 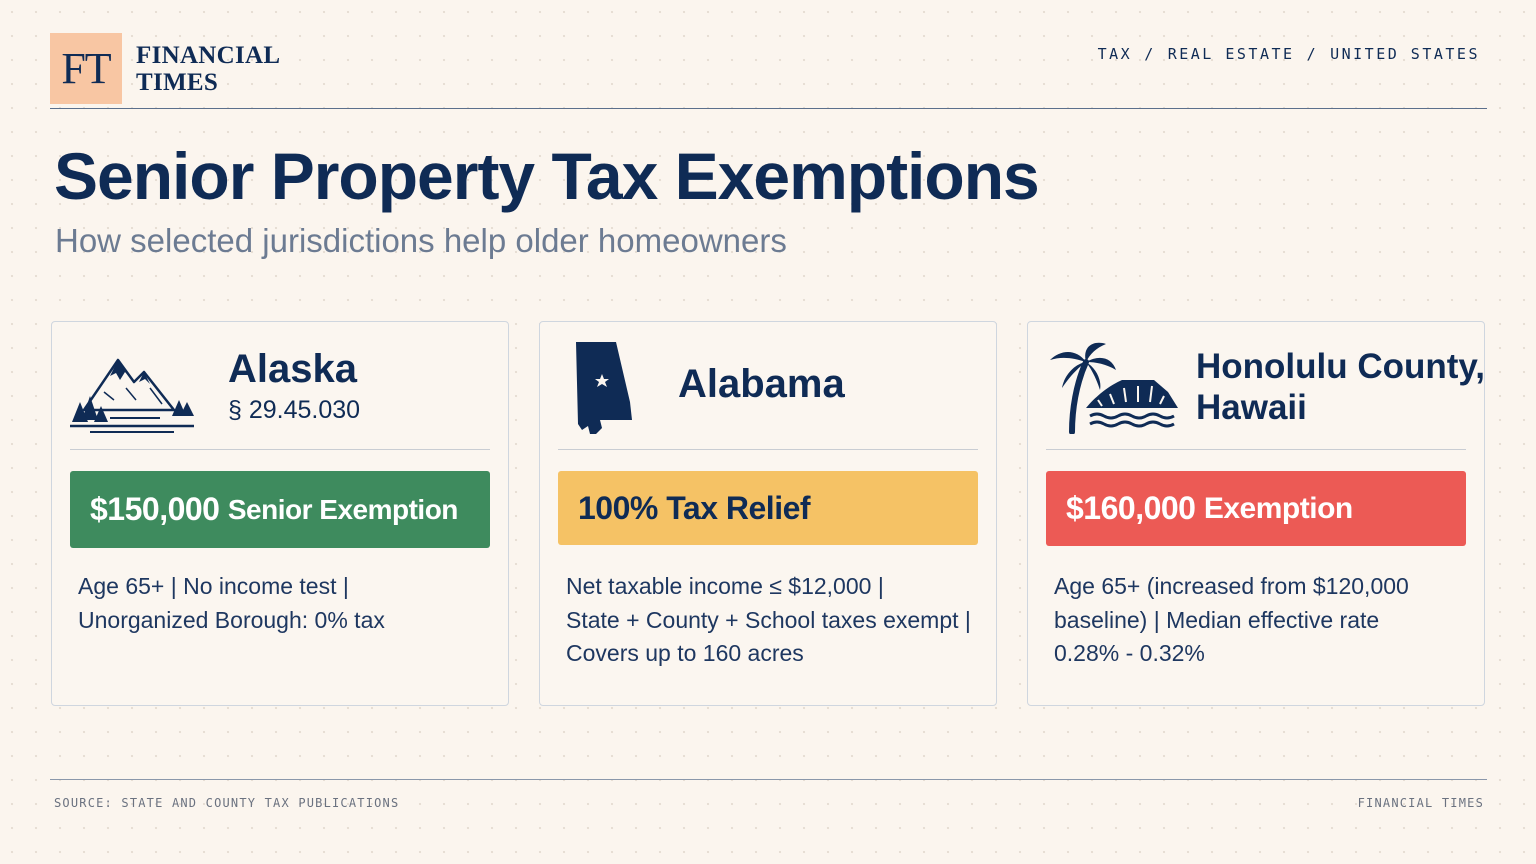 What do you see at coordinates (1251, 407) in the screenshot?
I see `card-title-line2: Hawaii` at bounding box center [1251, 407].